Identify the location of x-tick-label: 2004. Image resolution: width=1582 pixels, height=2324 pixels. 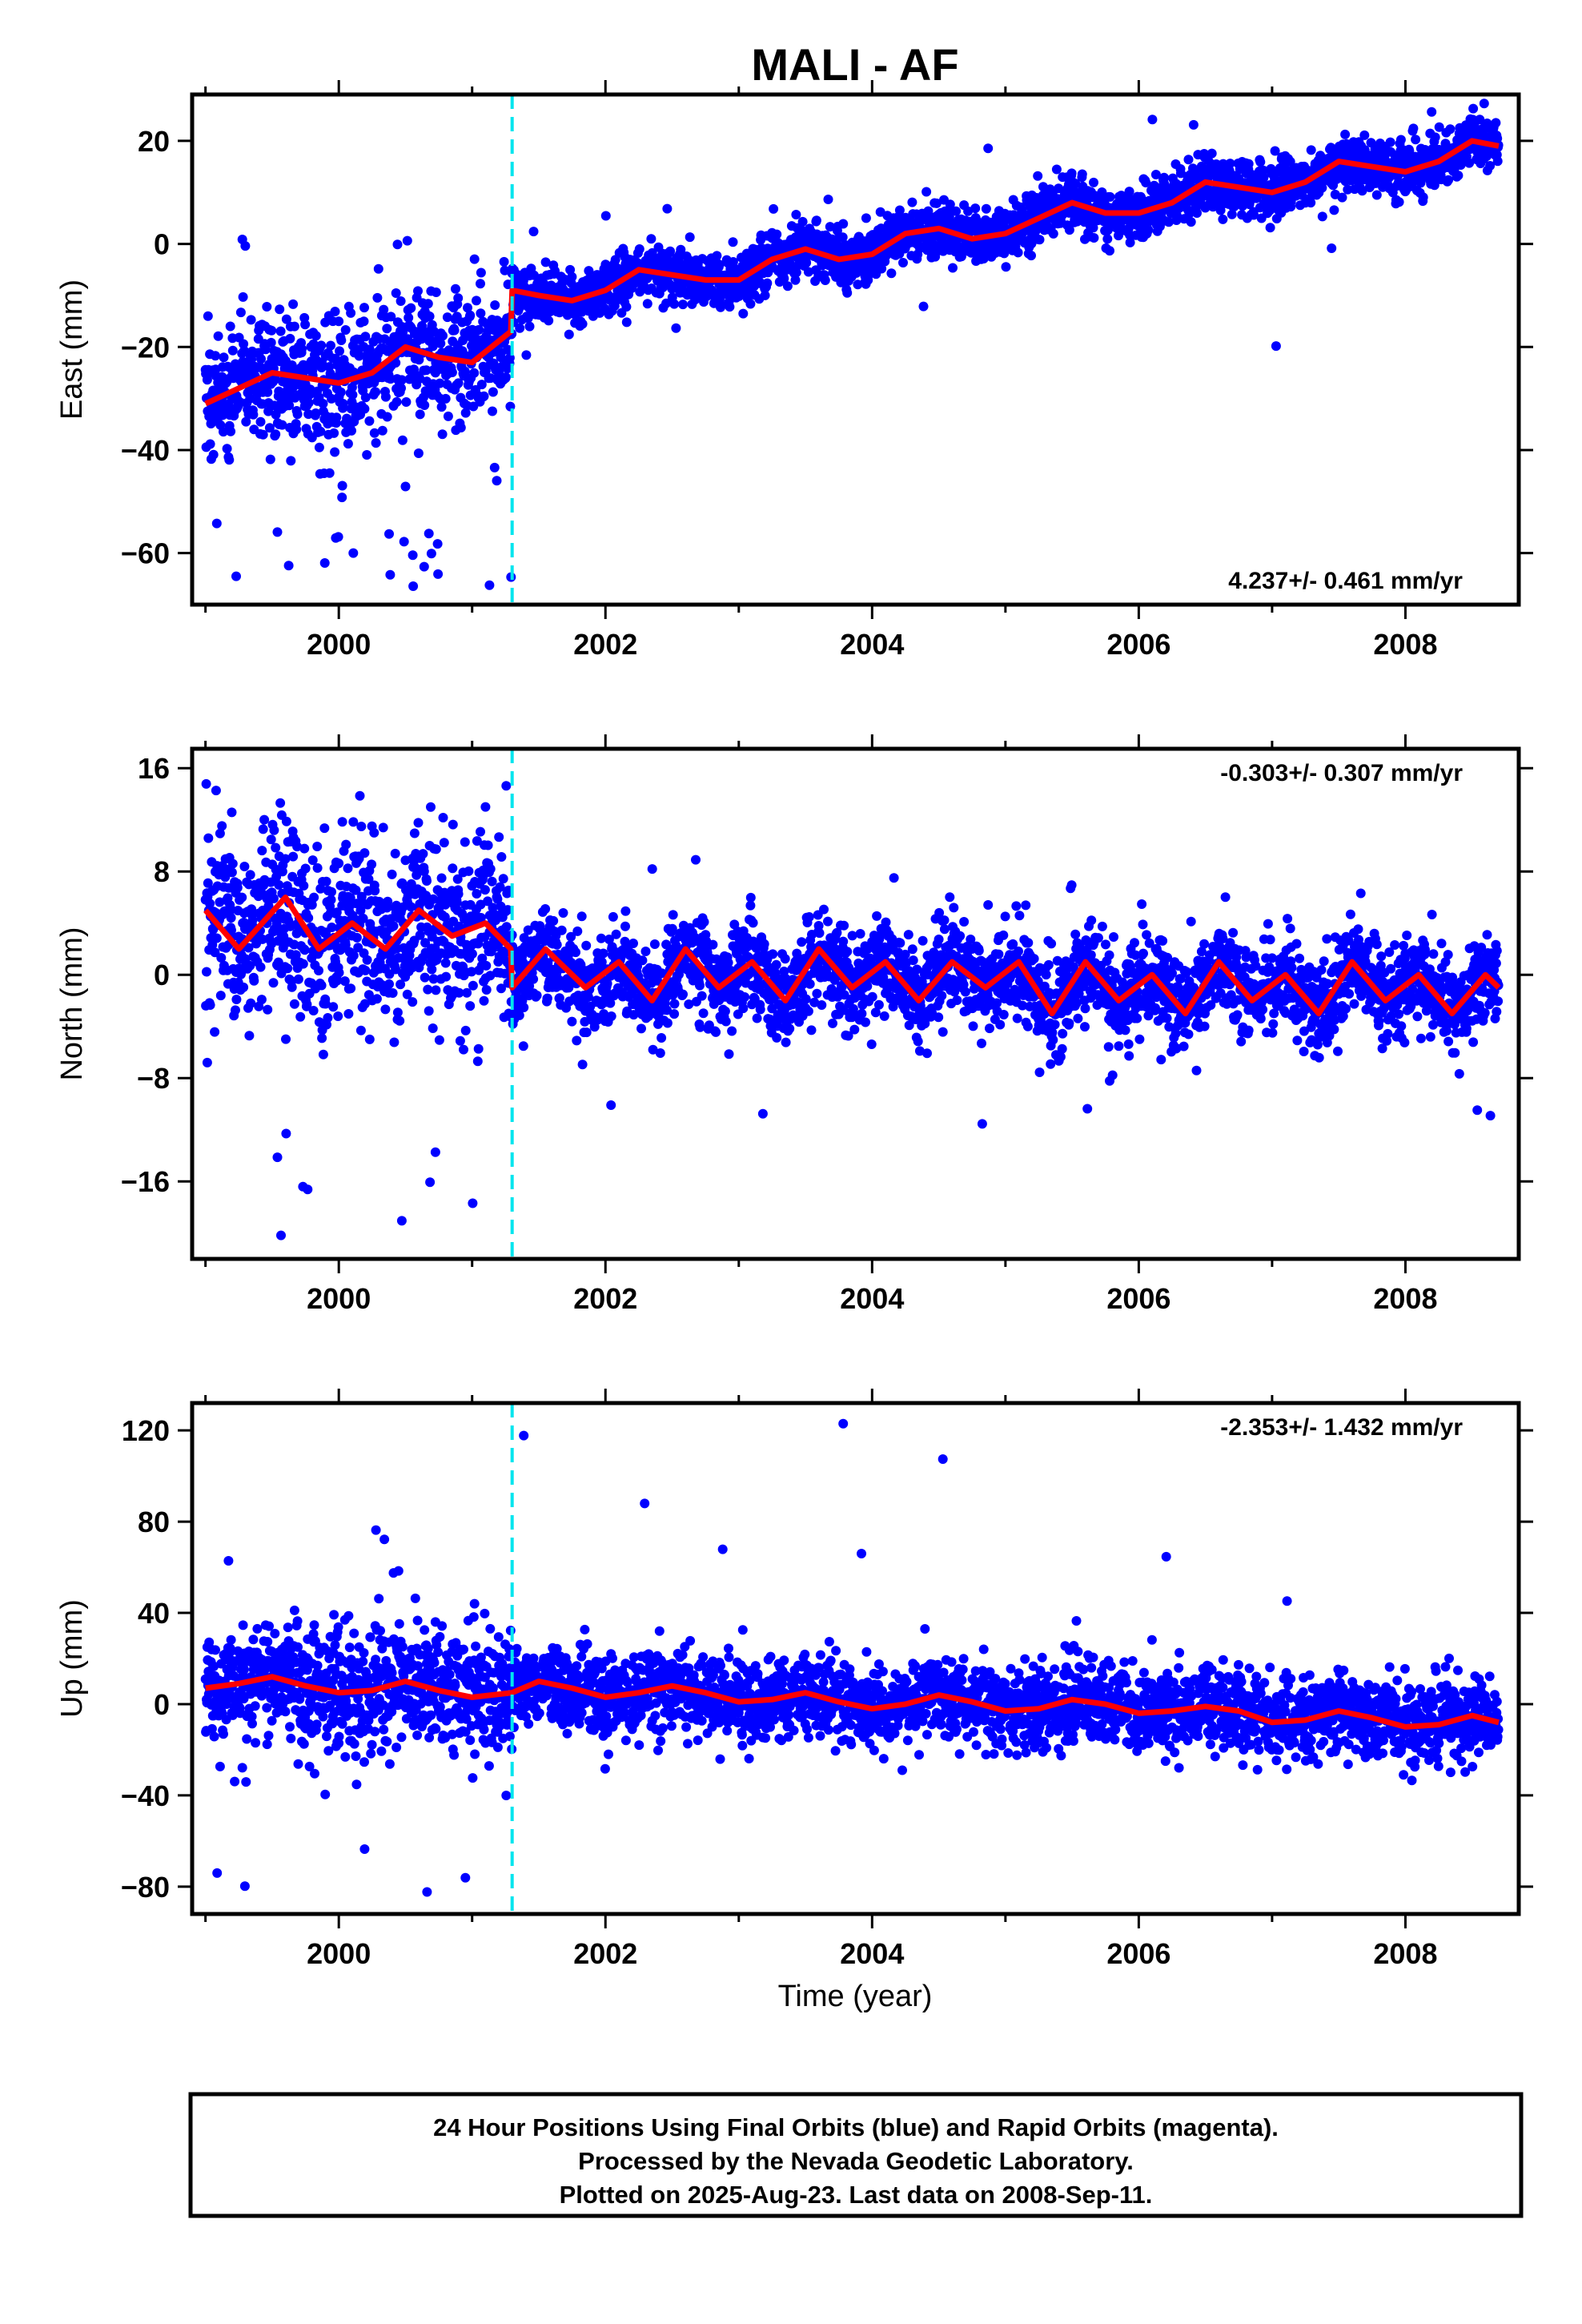
(872, 644).